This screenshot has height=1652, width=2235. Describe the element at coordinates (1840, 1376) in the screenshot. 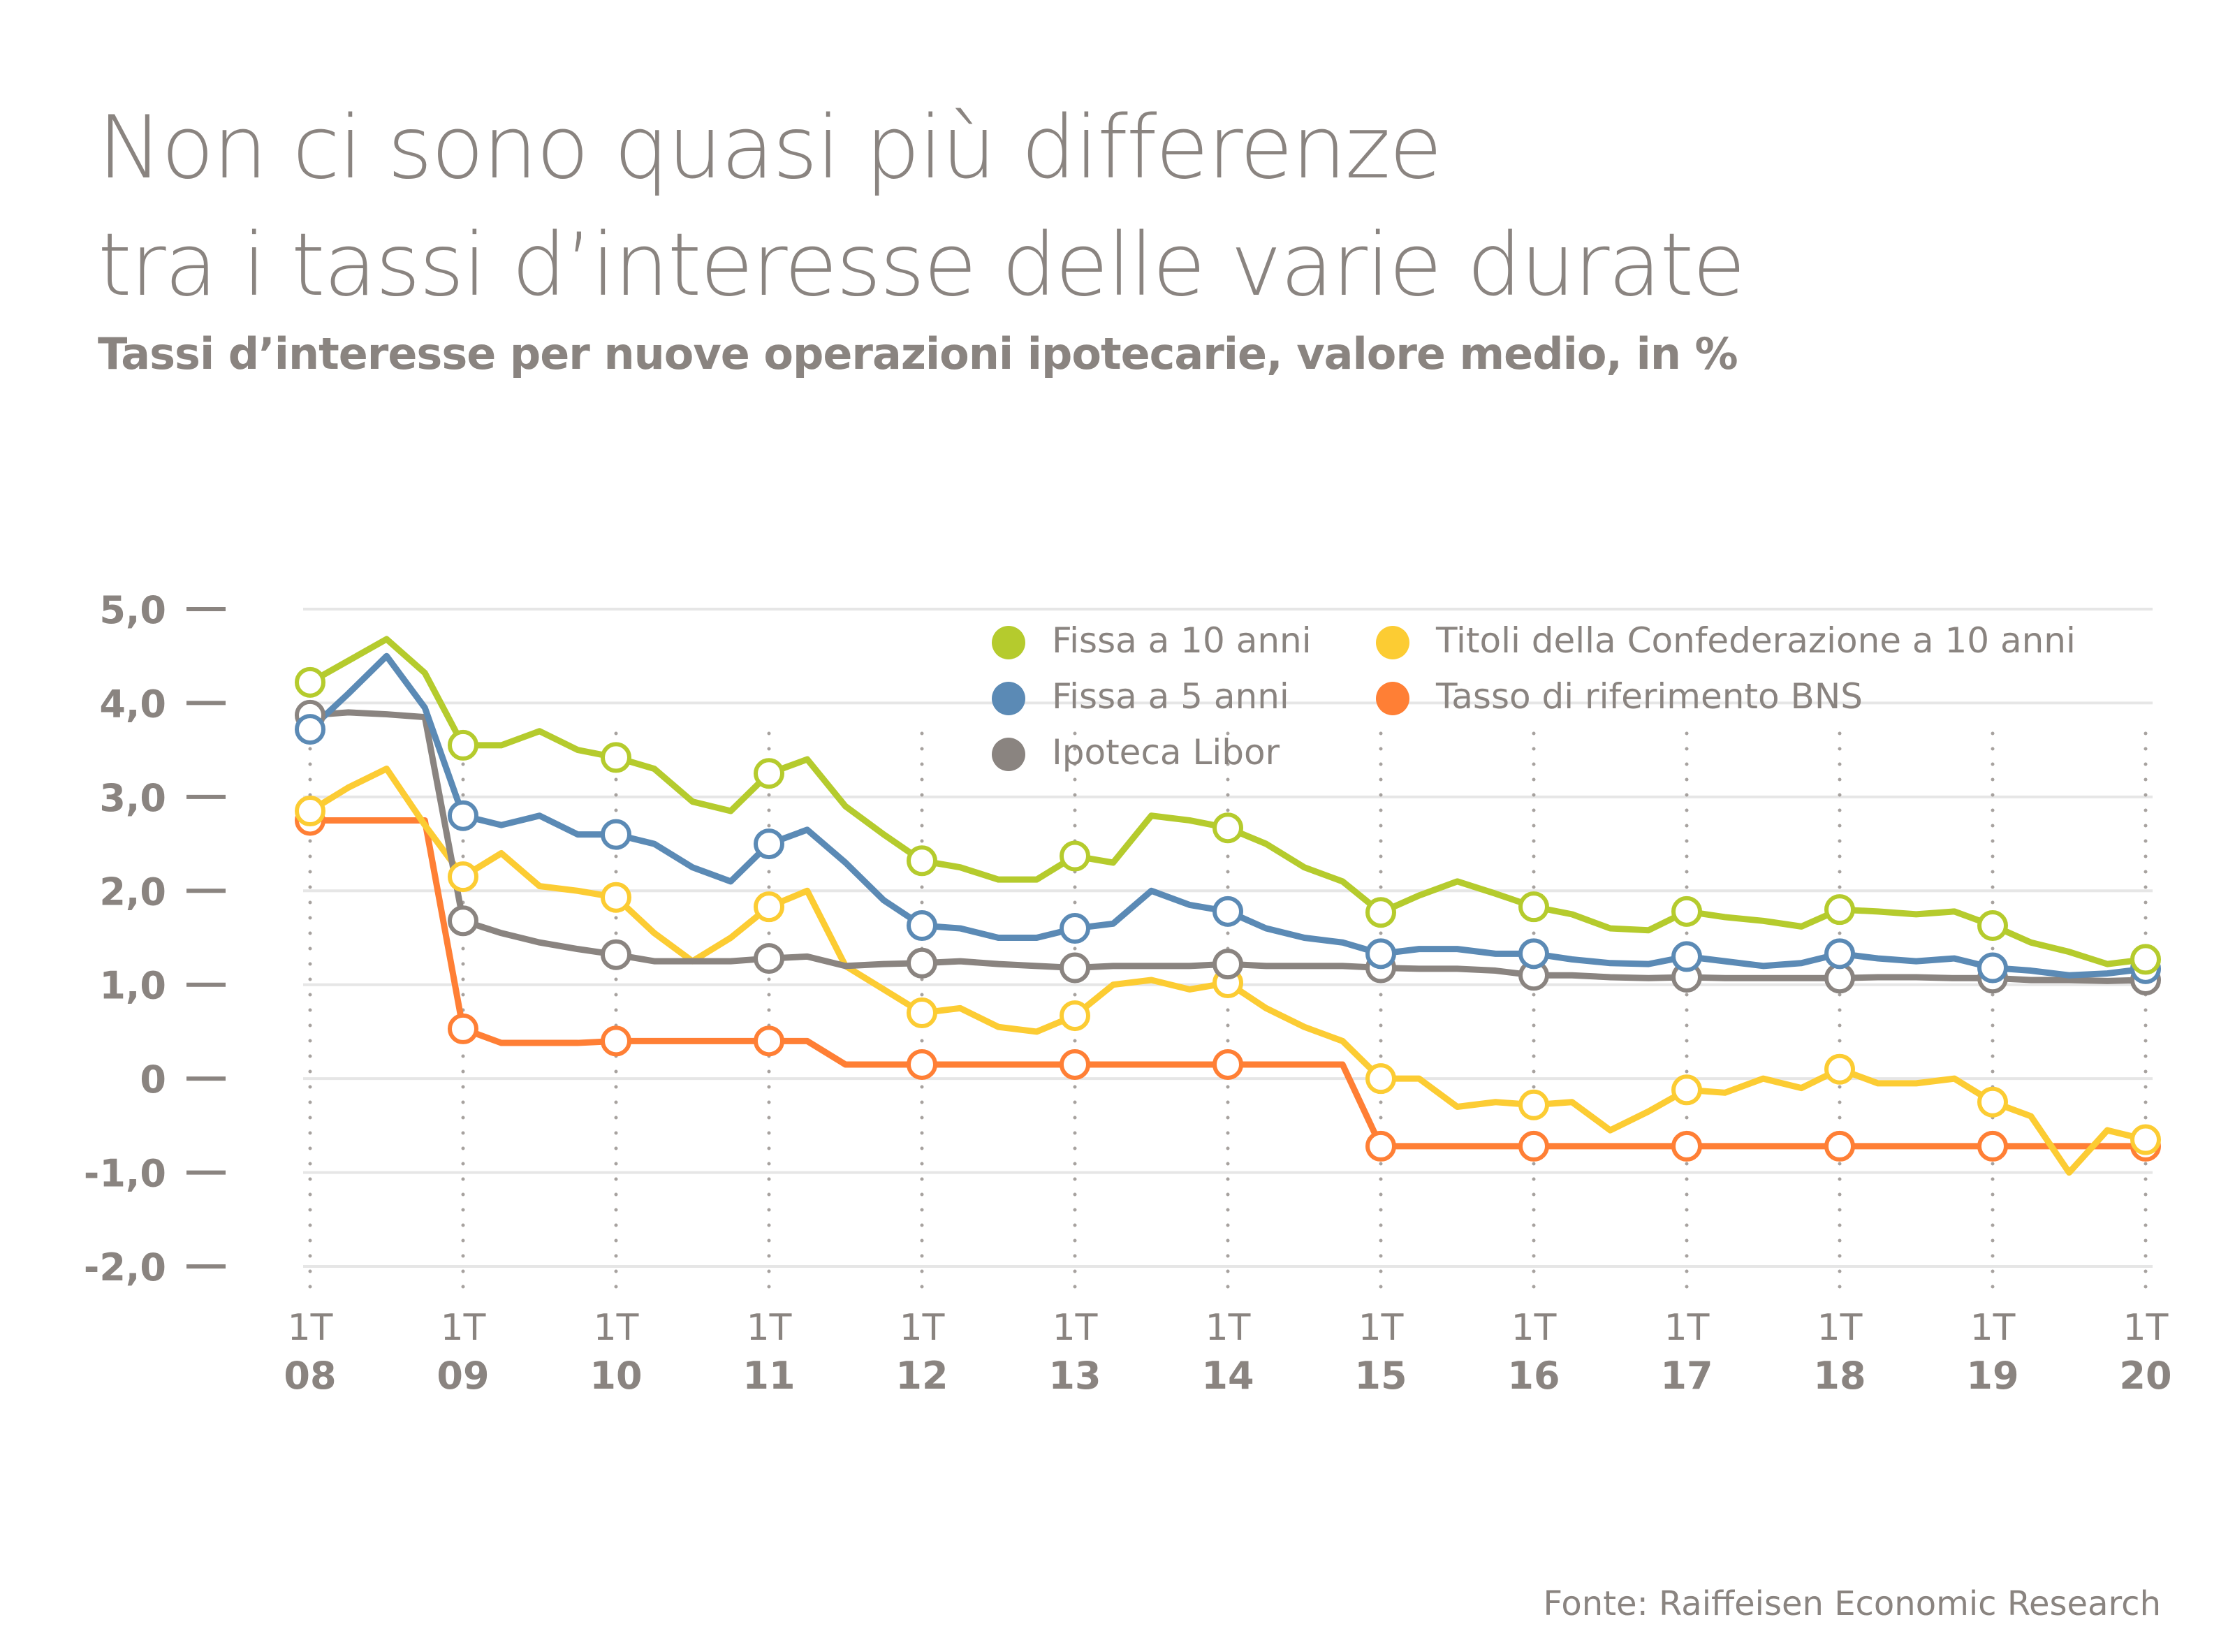

I see `x-tick-year: 18` at that location.